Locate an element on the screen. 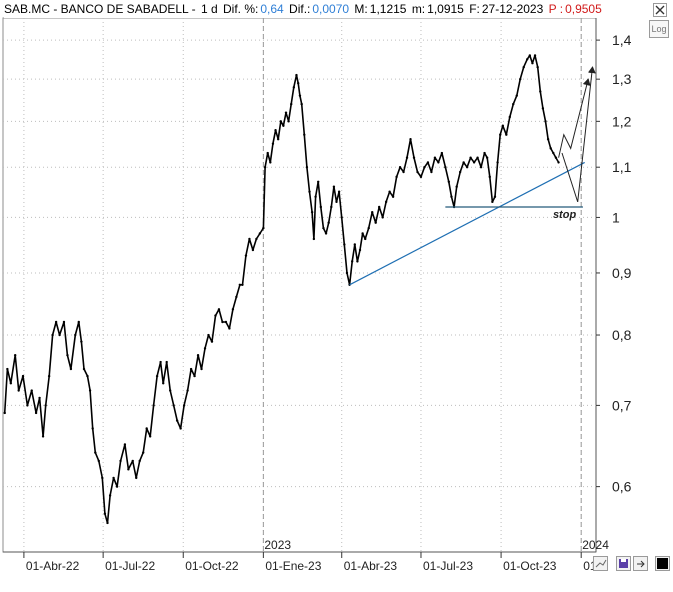 Image resolution: width=673 pixels, height=592 pixels. projection-arrow is located at coordinates (574, 118).